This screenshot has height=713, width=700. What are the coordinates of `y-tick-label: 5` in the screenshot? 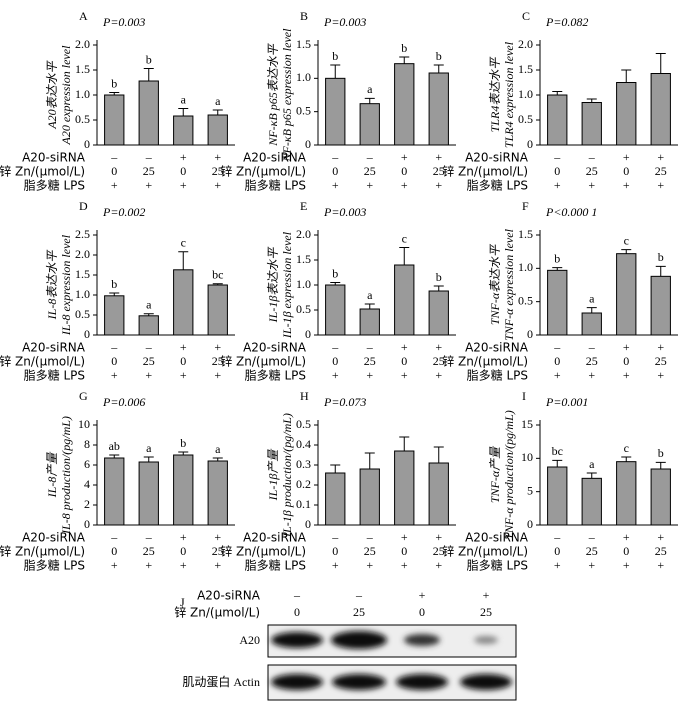 It's located at (530, 490).